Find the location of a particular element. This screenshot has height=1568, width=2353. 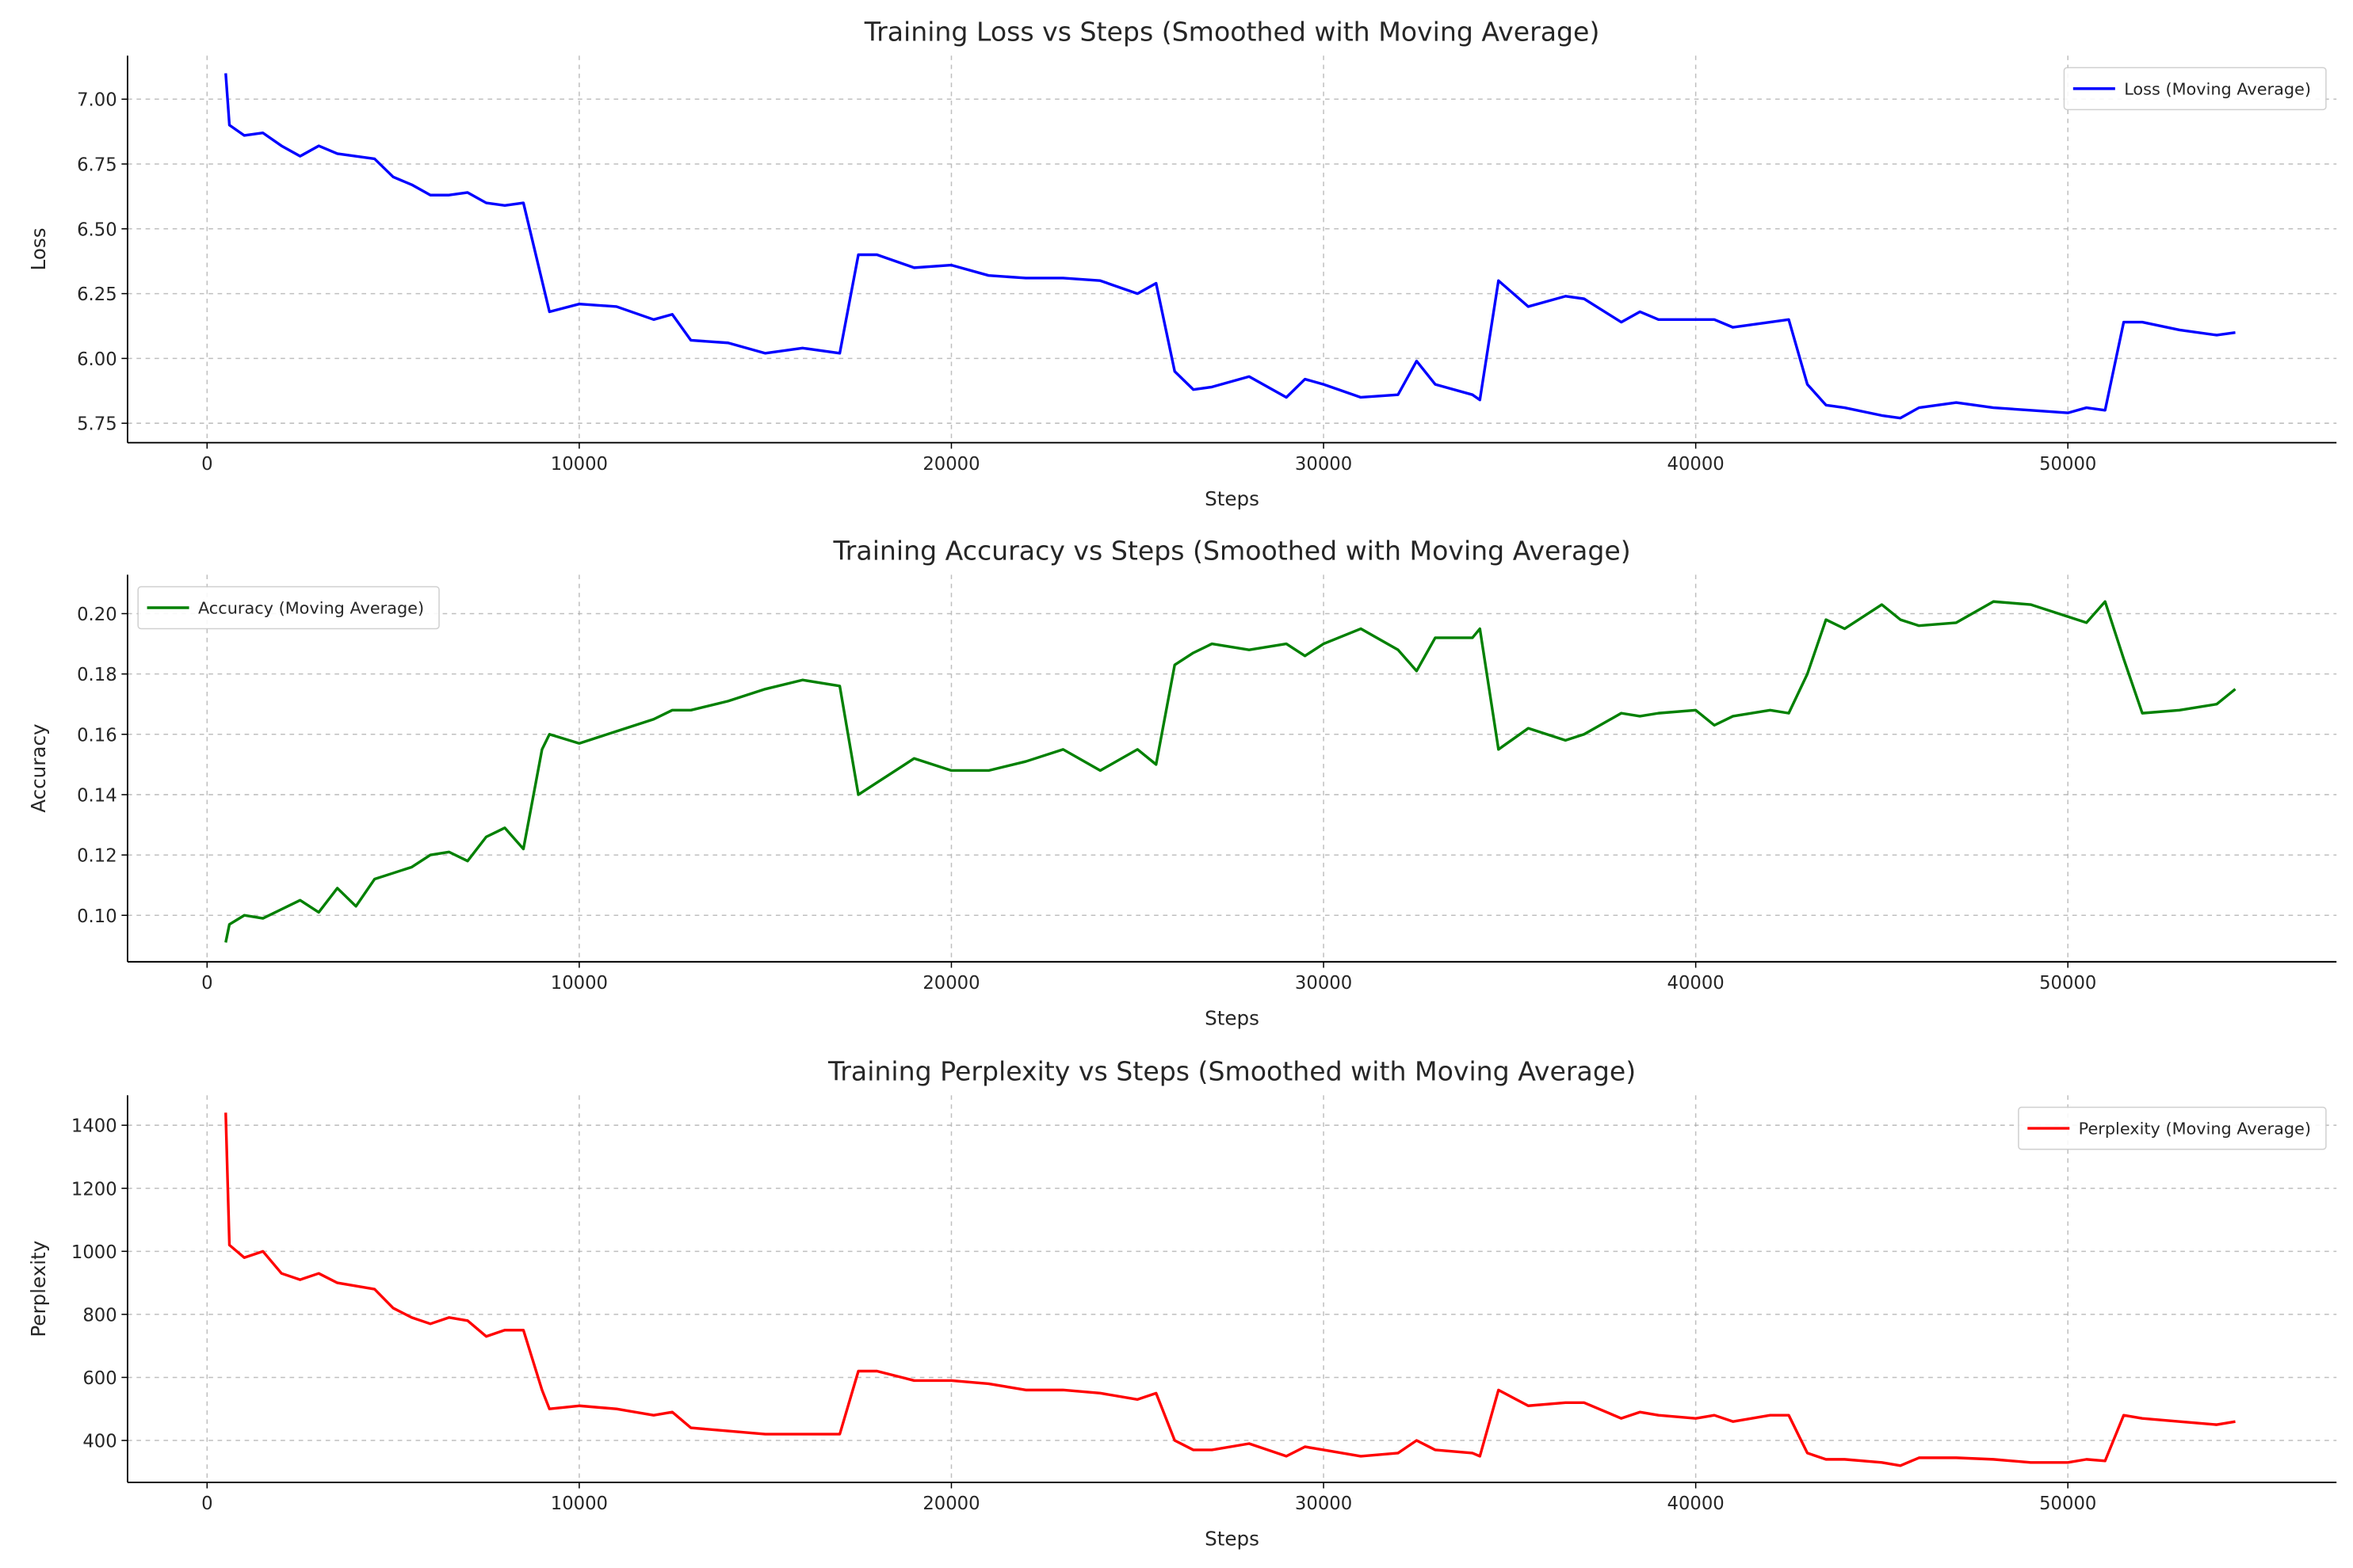

legend-label: Perplexity (Moving Average) is located at coordinates (2195, 1129).